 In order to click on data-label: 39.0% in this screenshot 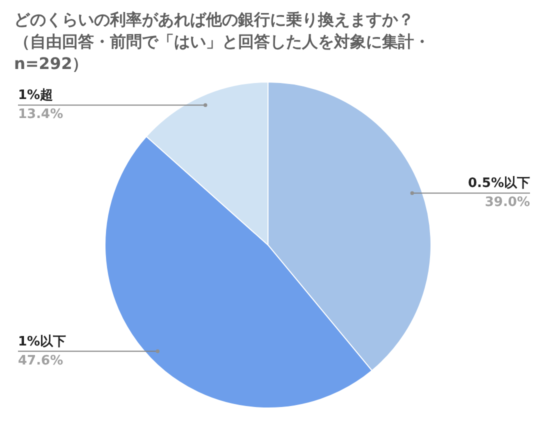, I will do `click(507, 202)`.